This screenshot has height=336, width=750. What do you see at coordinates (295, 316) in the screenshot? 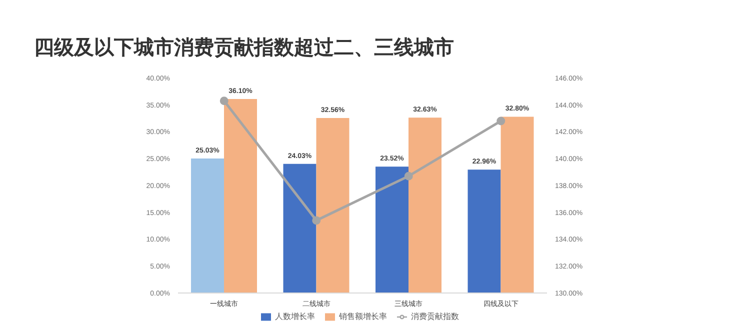
I see `legend-label: 人数增长率` at bounding box center [295, 316].